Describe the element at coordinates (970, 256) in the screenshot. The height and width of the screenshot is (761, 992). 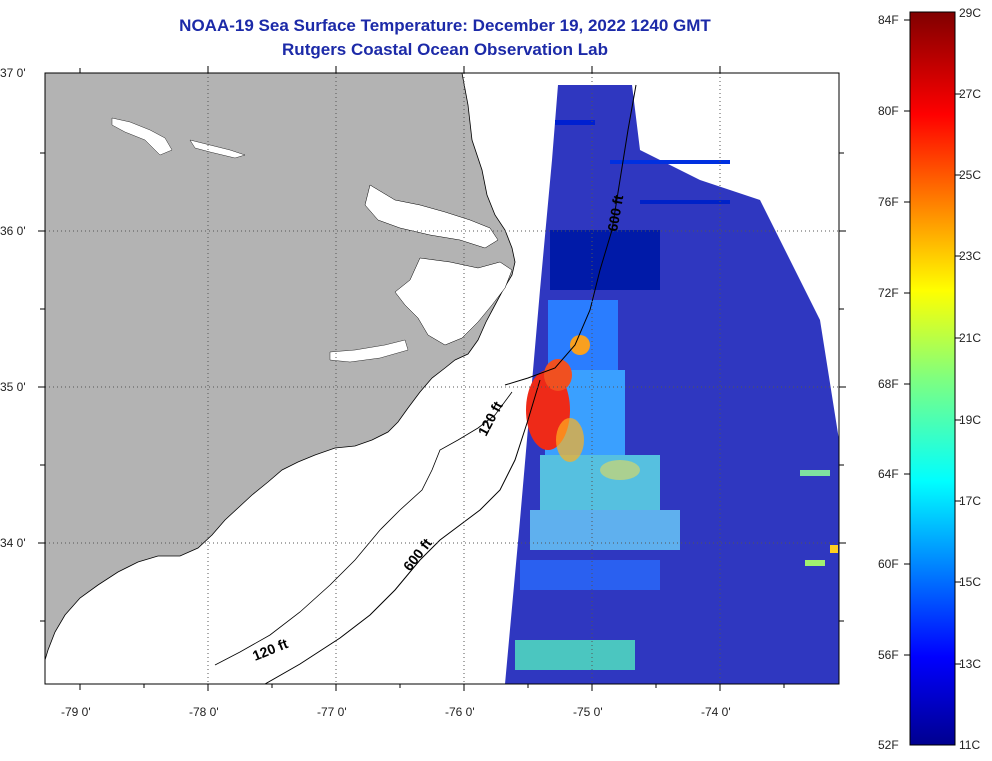
I see `colorbar-c-label: 23C` at that location.